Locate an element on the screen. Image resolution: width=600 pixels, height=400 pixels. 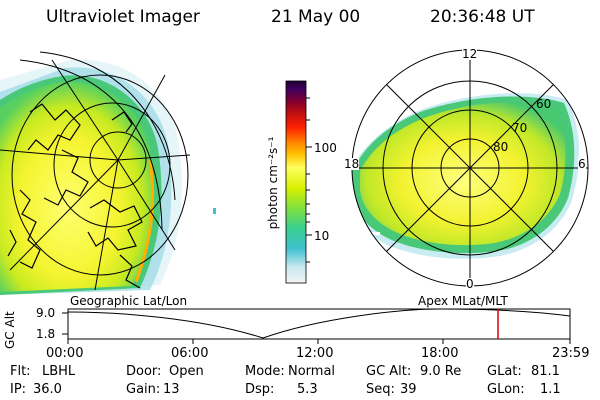
mlat-label-70: 70 is located at coordinates (520, 128).